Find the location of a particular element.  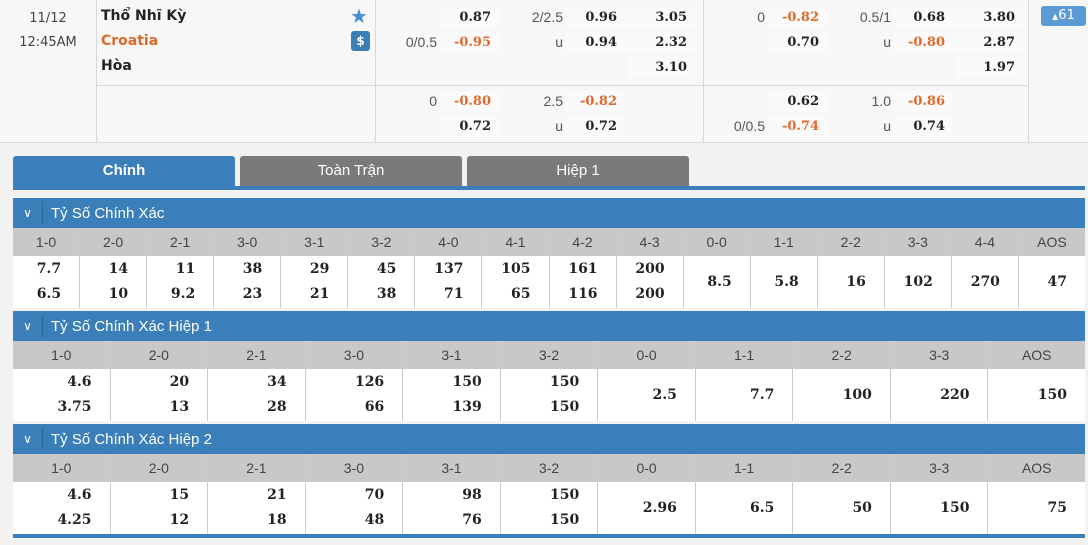

score-odds: 8.5 is located at coordinates (719, 281).